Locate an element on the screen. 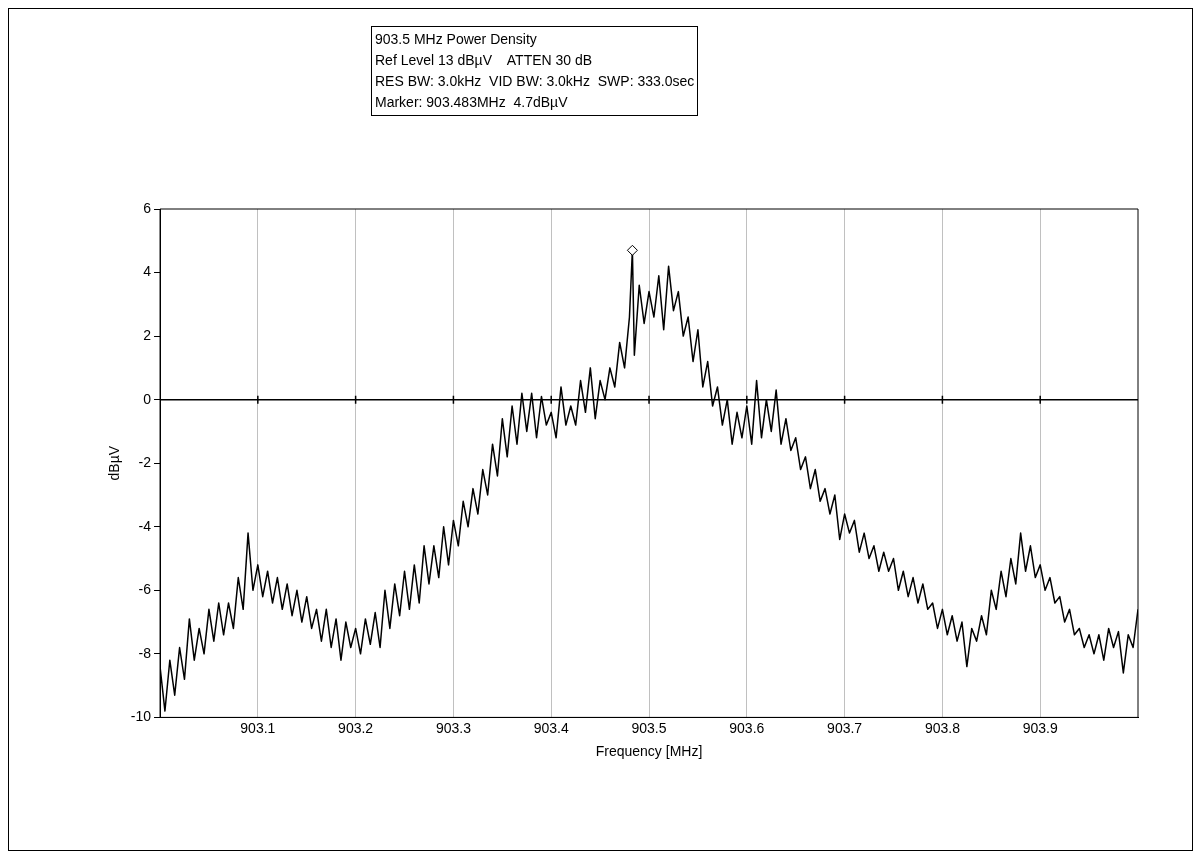 The image size is (1201, 859). x-tick-label: 903.2 is located at coordinates (356, 727).